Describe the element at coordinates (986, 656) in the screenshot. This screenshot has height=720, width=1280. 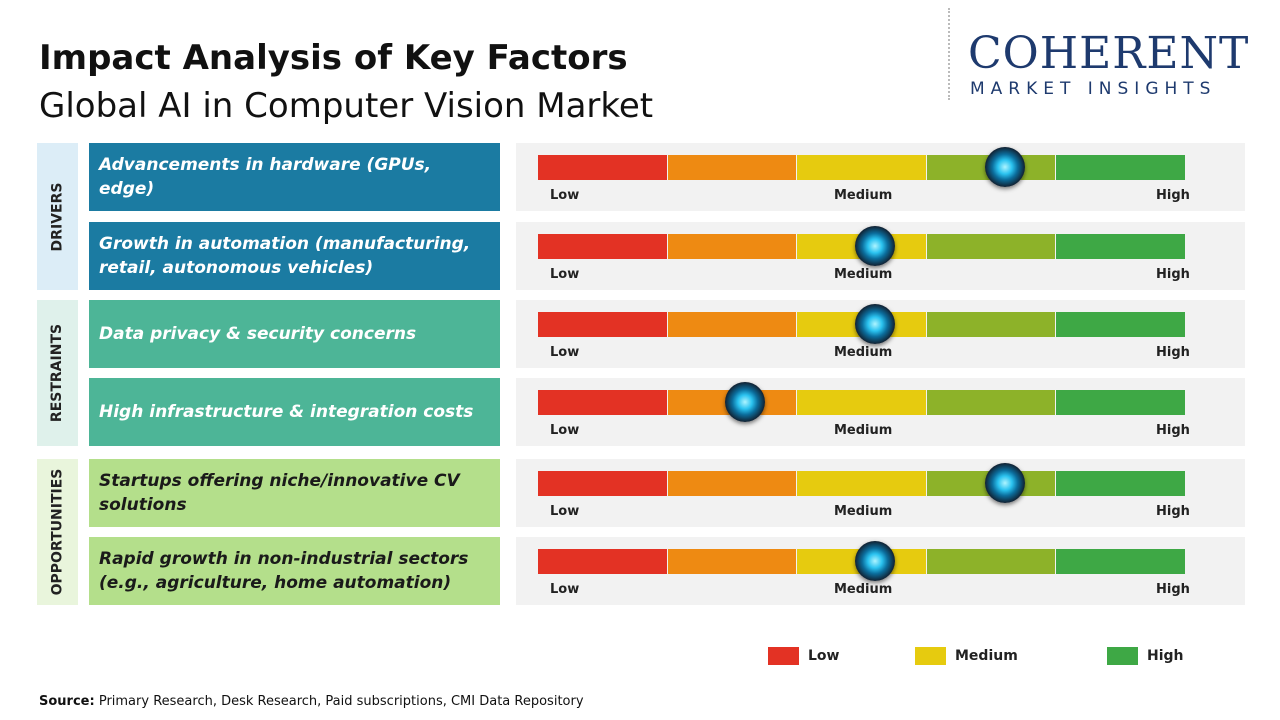
I see `legend-label: Medium` at that location.